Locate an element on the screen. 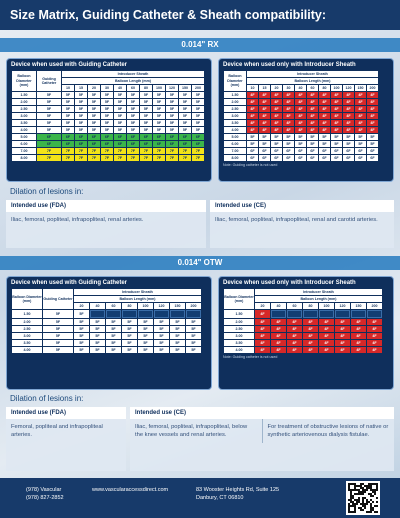 Image resolution: width=400 pixels, height=518 pixels. data-row: 1.50 4F 4F 4F 4F 4F 4F 4F 4F 4F 4F 4F is located at coordinates (301, 95).